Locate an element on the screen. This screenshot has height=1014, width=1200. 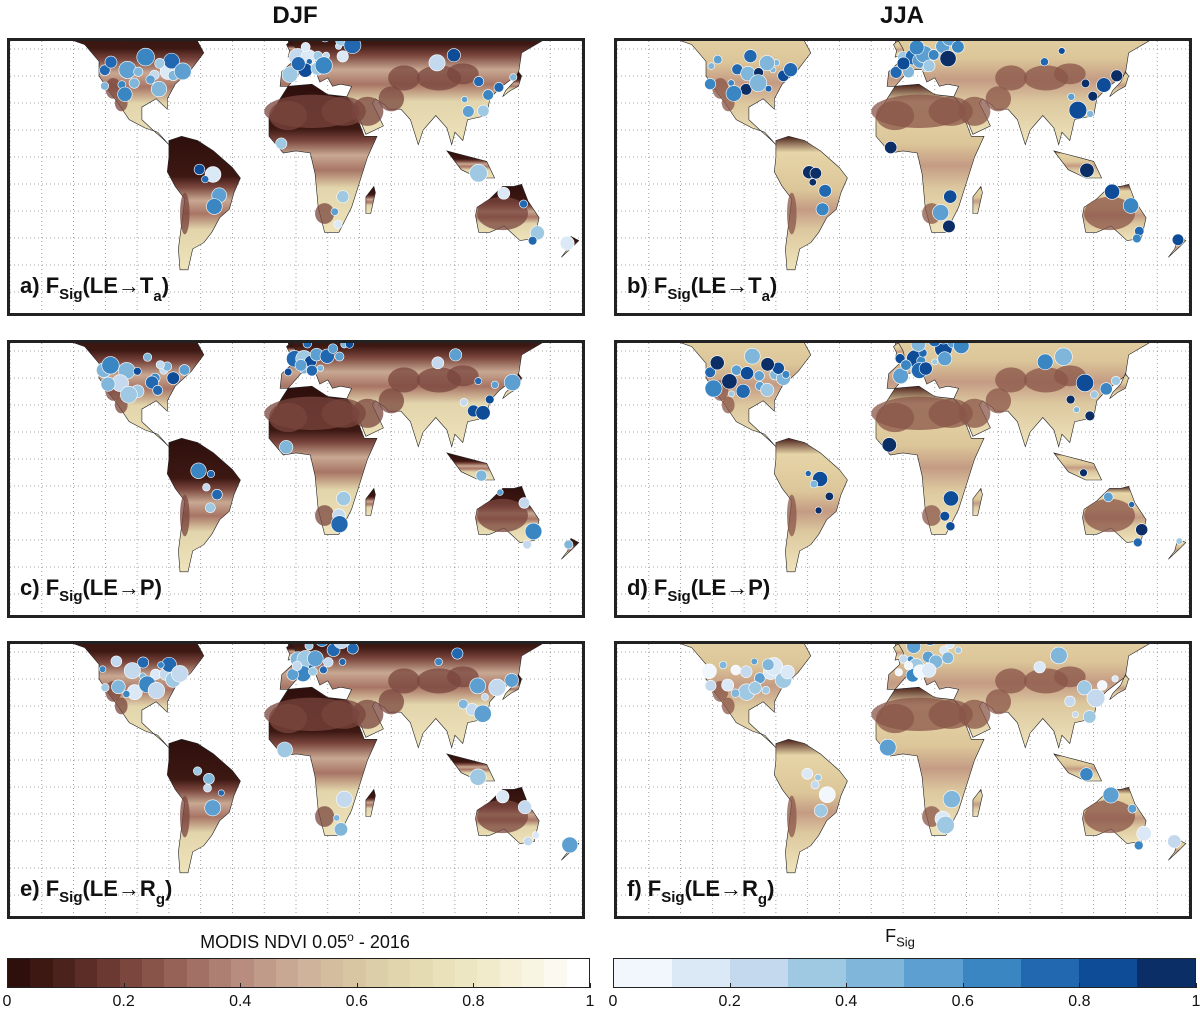
panel-label-c: c) FSig(LE→P) is located at coordinates (91, 590).